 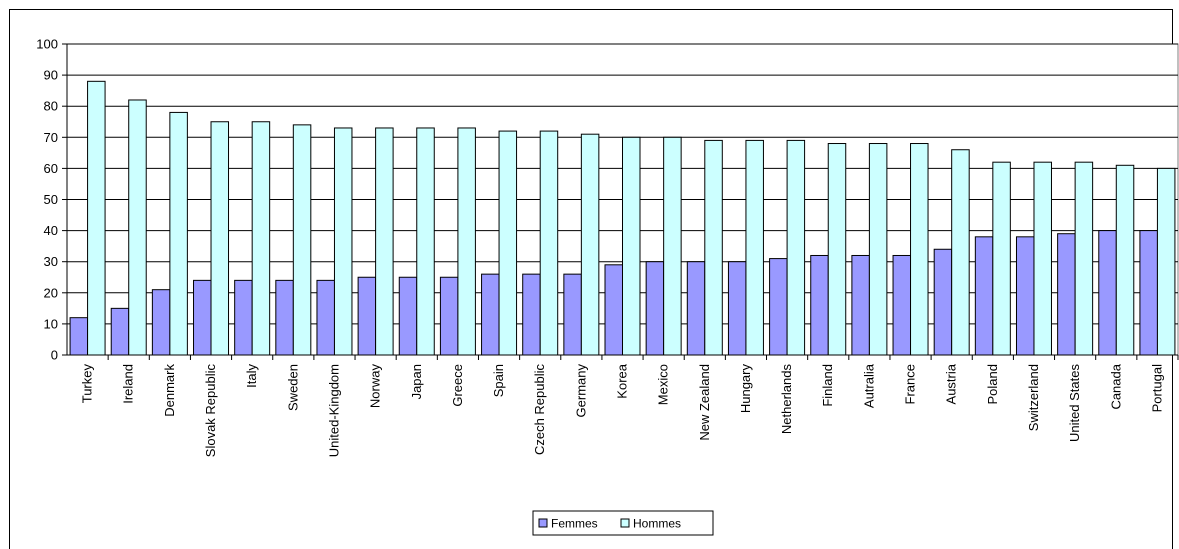 What do you see at coordinates (51, 75) in the screenshot?
I see `y-tick-label: 90` at bounding box center [51, 75].